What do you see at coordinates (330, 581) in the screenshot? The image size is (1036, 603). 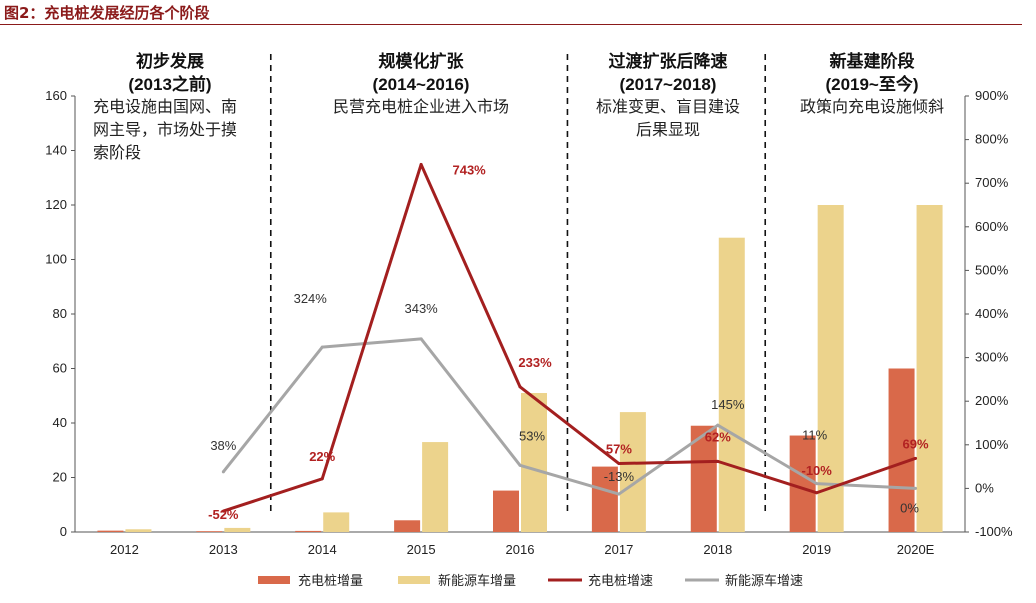 I see `legend-label: 充电桩增量` at bounding box center [330, 581].